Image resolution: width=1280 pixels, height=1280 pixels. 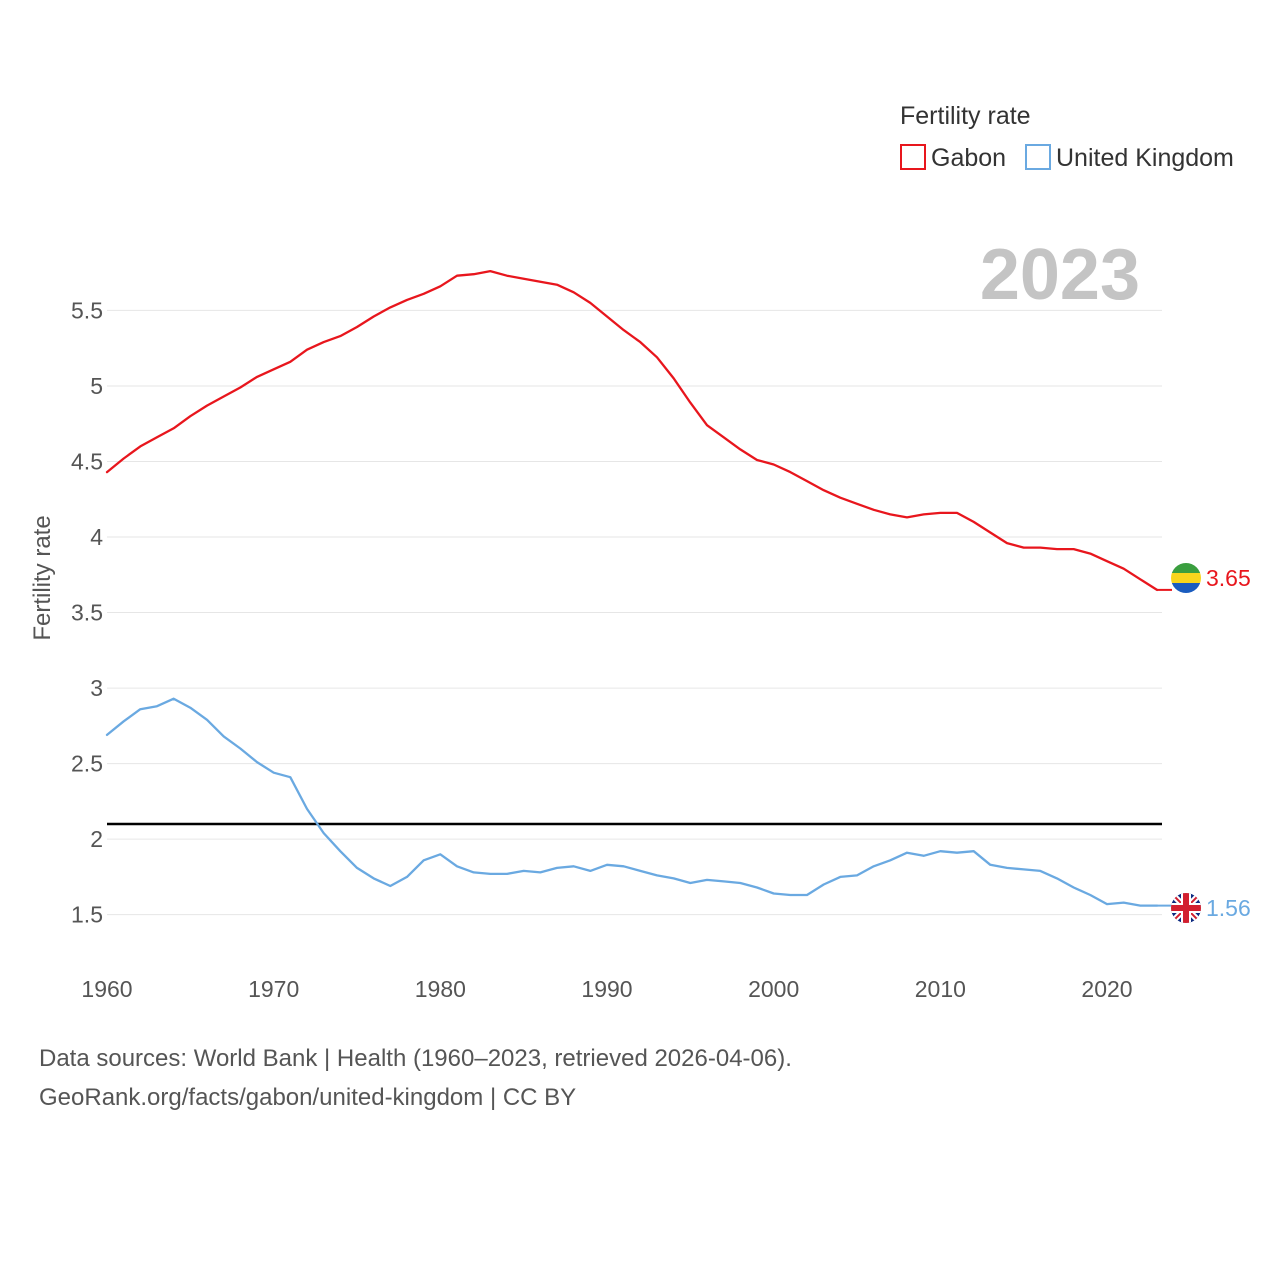 What do you see at coordinates (773, 989) in the screenshot?
I see `x-tick-label: 2000` at bounding box center [773, 989].